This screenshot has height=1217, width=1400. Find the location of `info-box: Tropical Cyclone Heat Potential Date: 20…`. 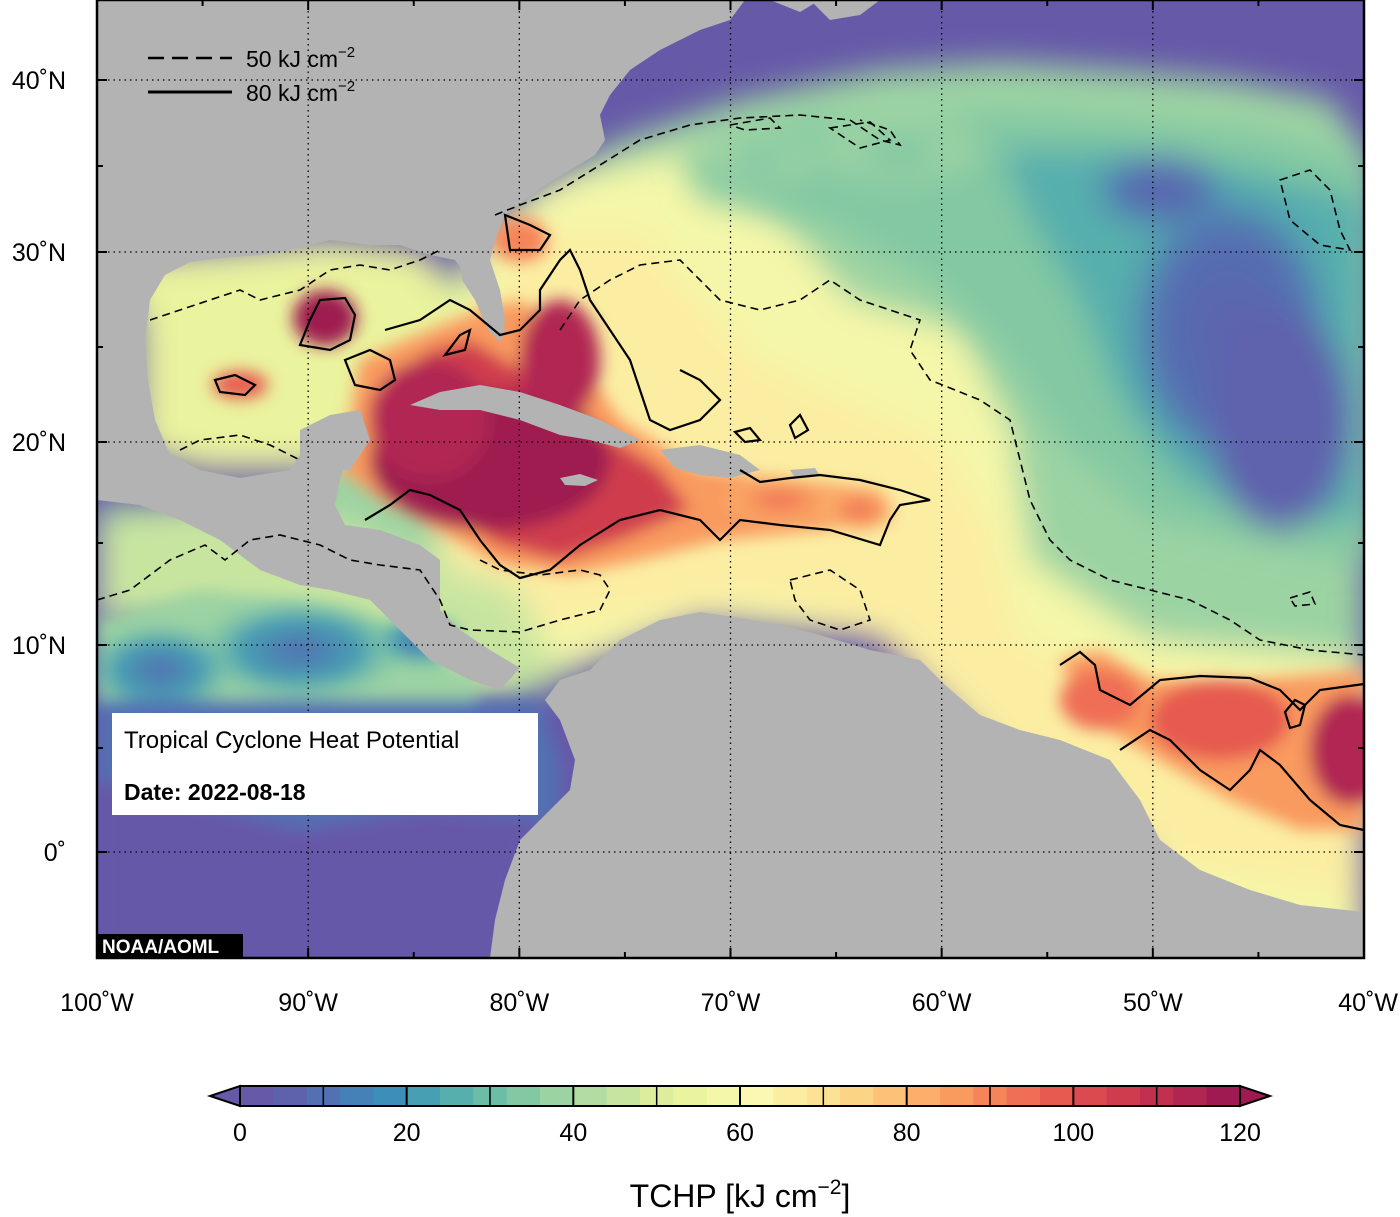

info-box: Tropical Cyclone Heat Potential Date: 20… is located at coordinates (325, 764).